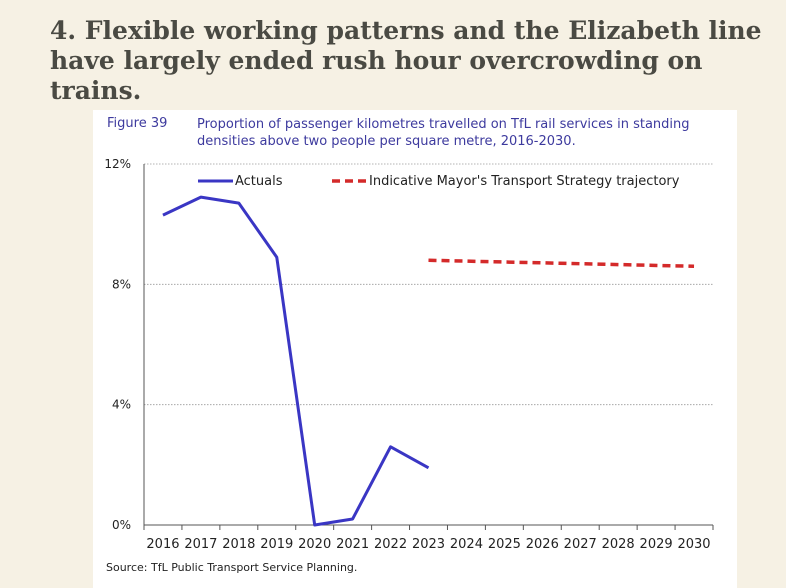 The width and height of the screenshot is (786, 588). Describe the element at coordinates (656, 544) in the screenshot. I see `x-tick-label: 2029` at that location.